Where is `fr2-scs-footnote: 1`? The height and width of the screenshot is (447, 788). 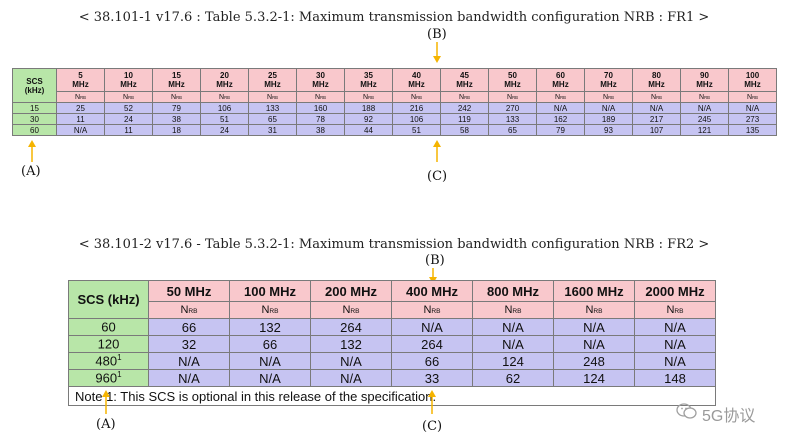 fr2-scs-footnote: 1 is located at coordinates (119, 375).